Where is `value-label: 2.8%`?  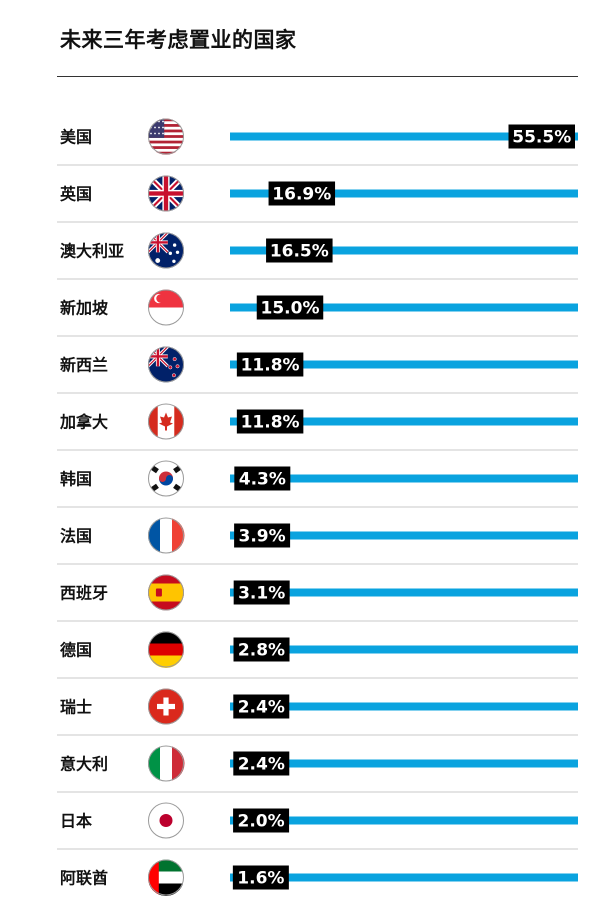 value-label: 2.8% is located at coordinates (261, 651).